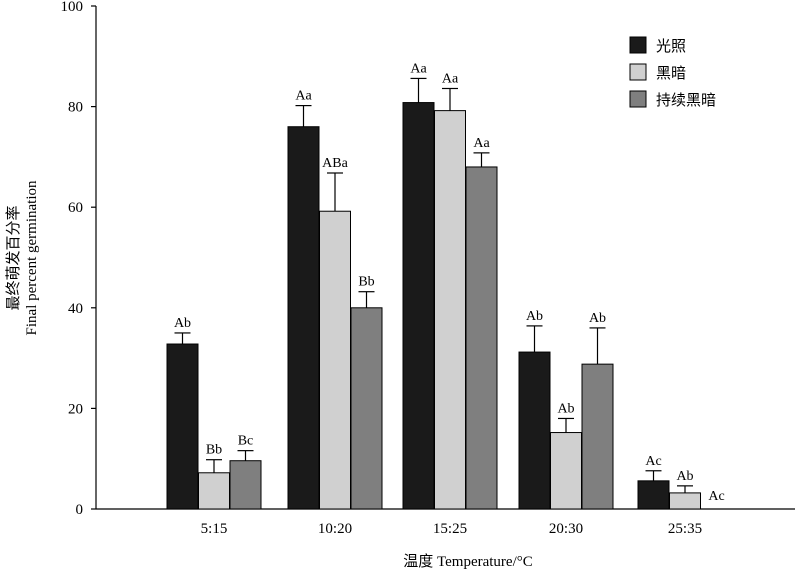  What do you see at coordinates (685, 529) in the screenshot?
I see `x-tick-label: 25:35` at bounding box center [685, 529].